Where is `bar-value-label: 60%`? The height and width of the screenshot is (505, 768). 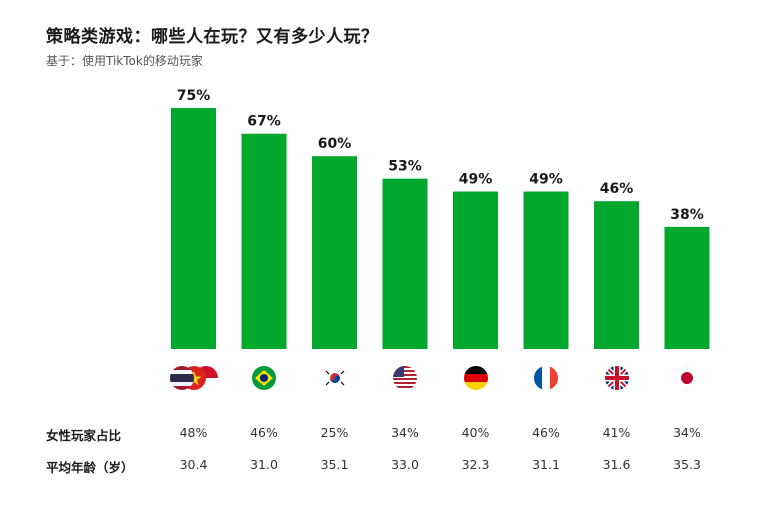 bar-value-label: 60% is located at coordinates (335, 144).